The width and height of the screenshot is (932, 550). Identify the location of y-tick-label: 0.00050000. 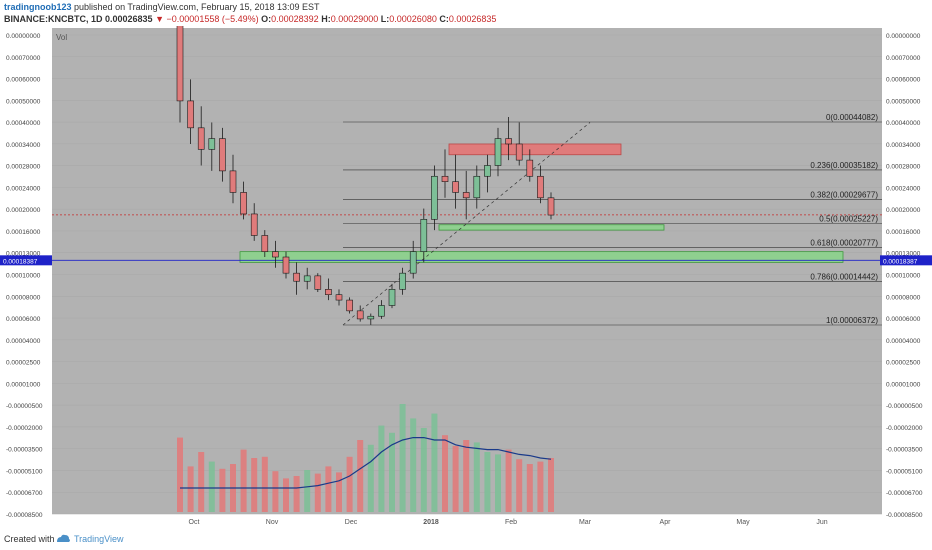
(23, 101).